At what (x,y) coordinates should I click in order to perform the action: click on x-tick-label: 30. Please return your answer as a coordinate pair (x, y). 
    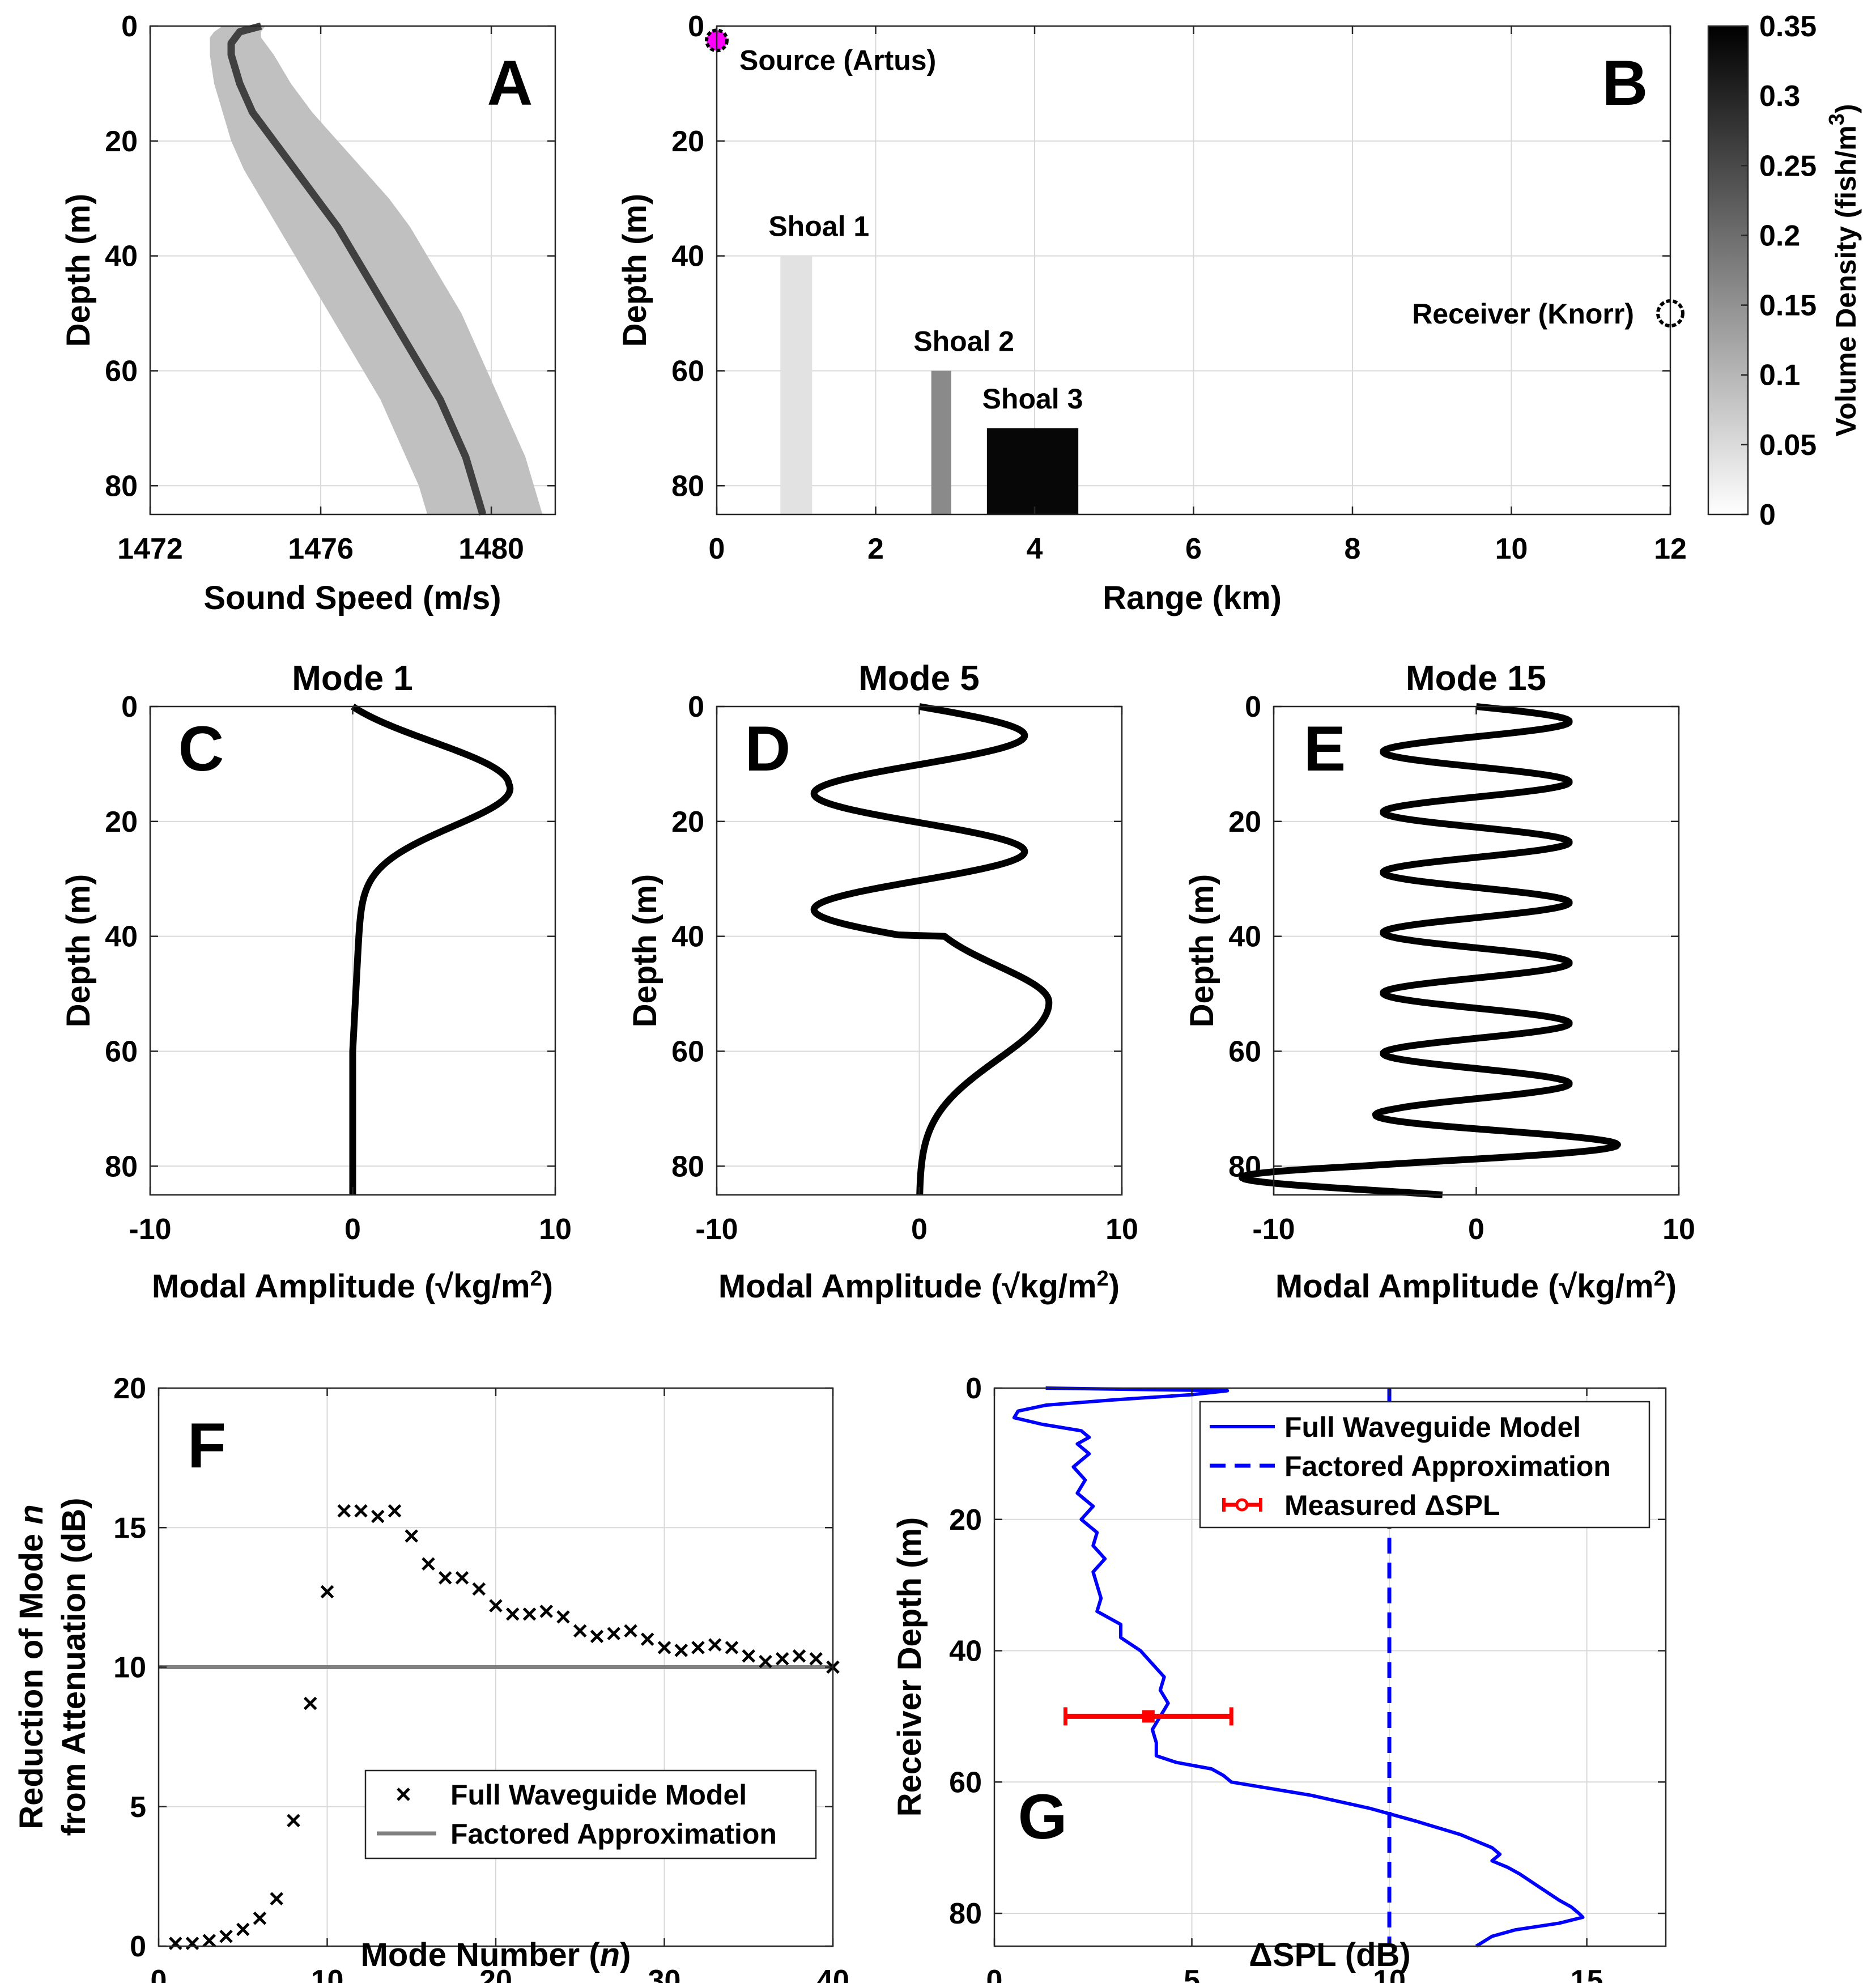
    Looking at the image, I should click on (664, 1974).